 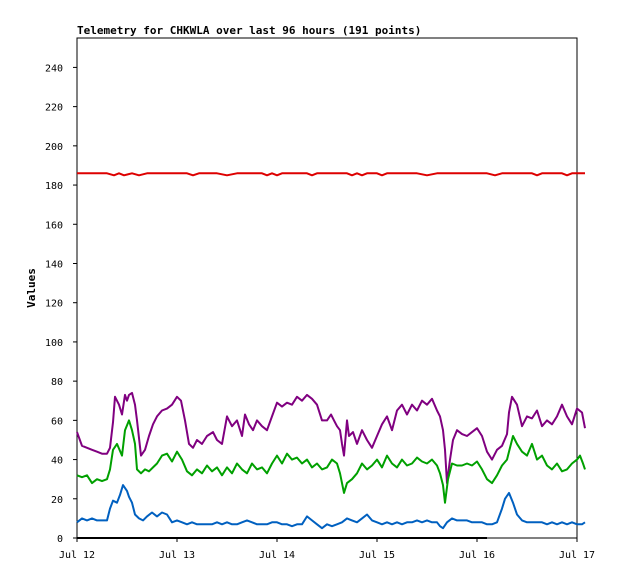 I want to click on y-tick-label: 0, so click(x=60, y=539).